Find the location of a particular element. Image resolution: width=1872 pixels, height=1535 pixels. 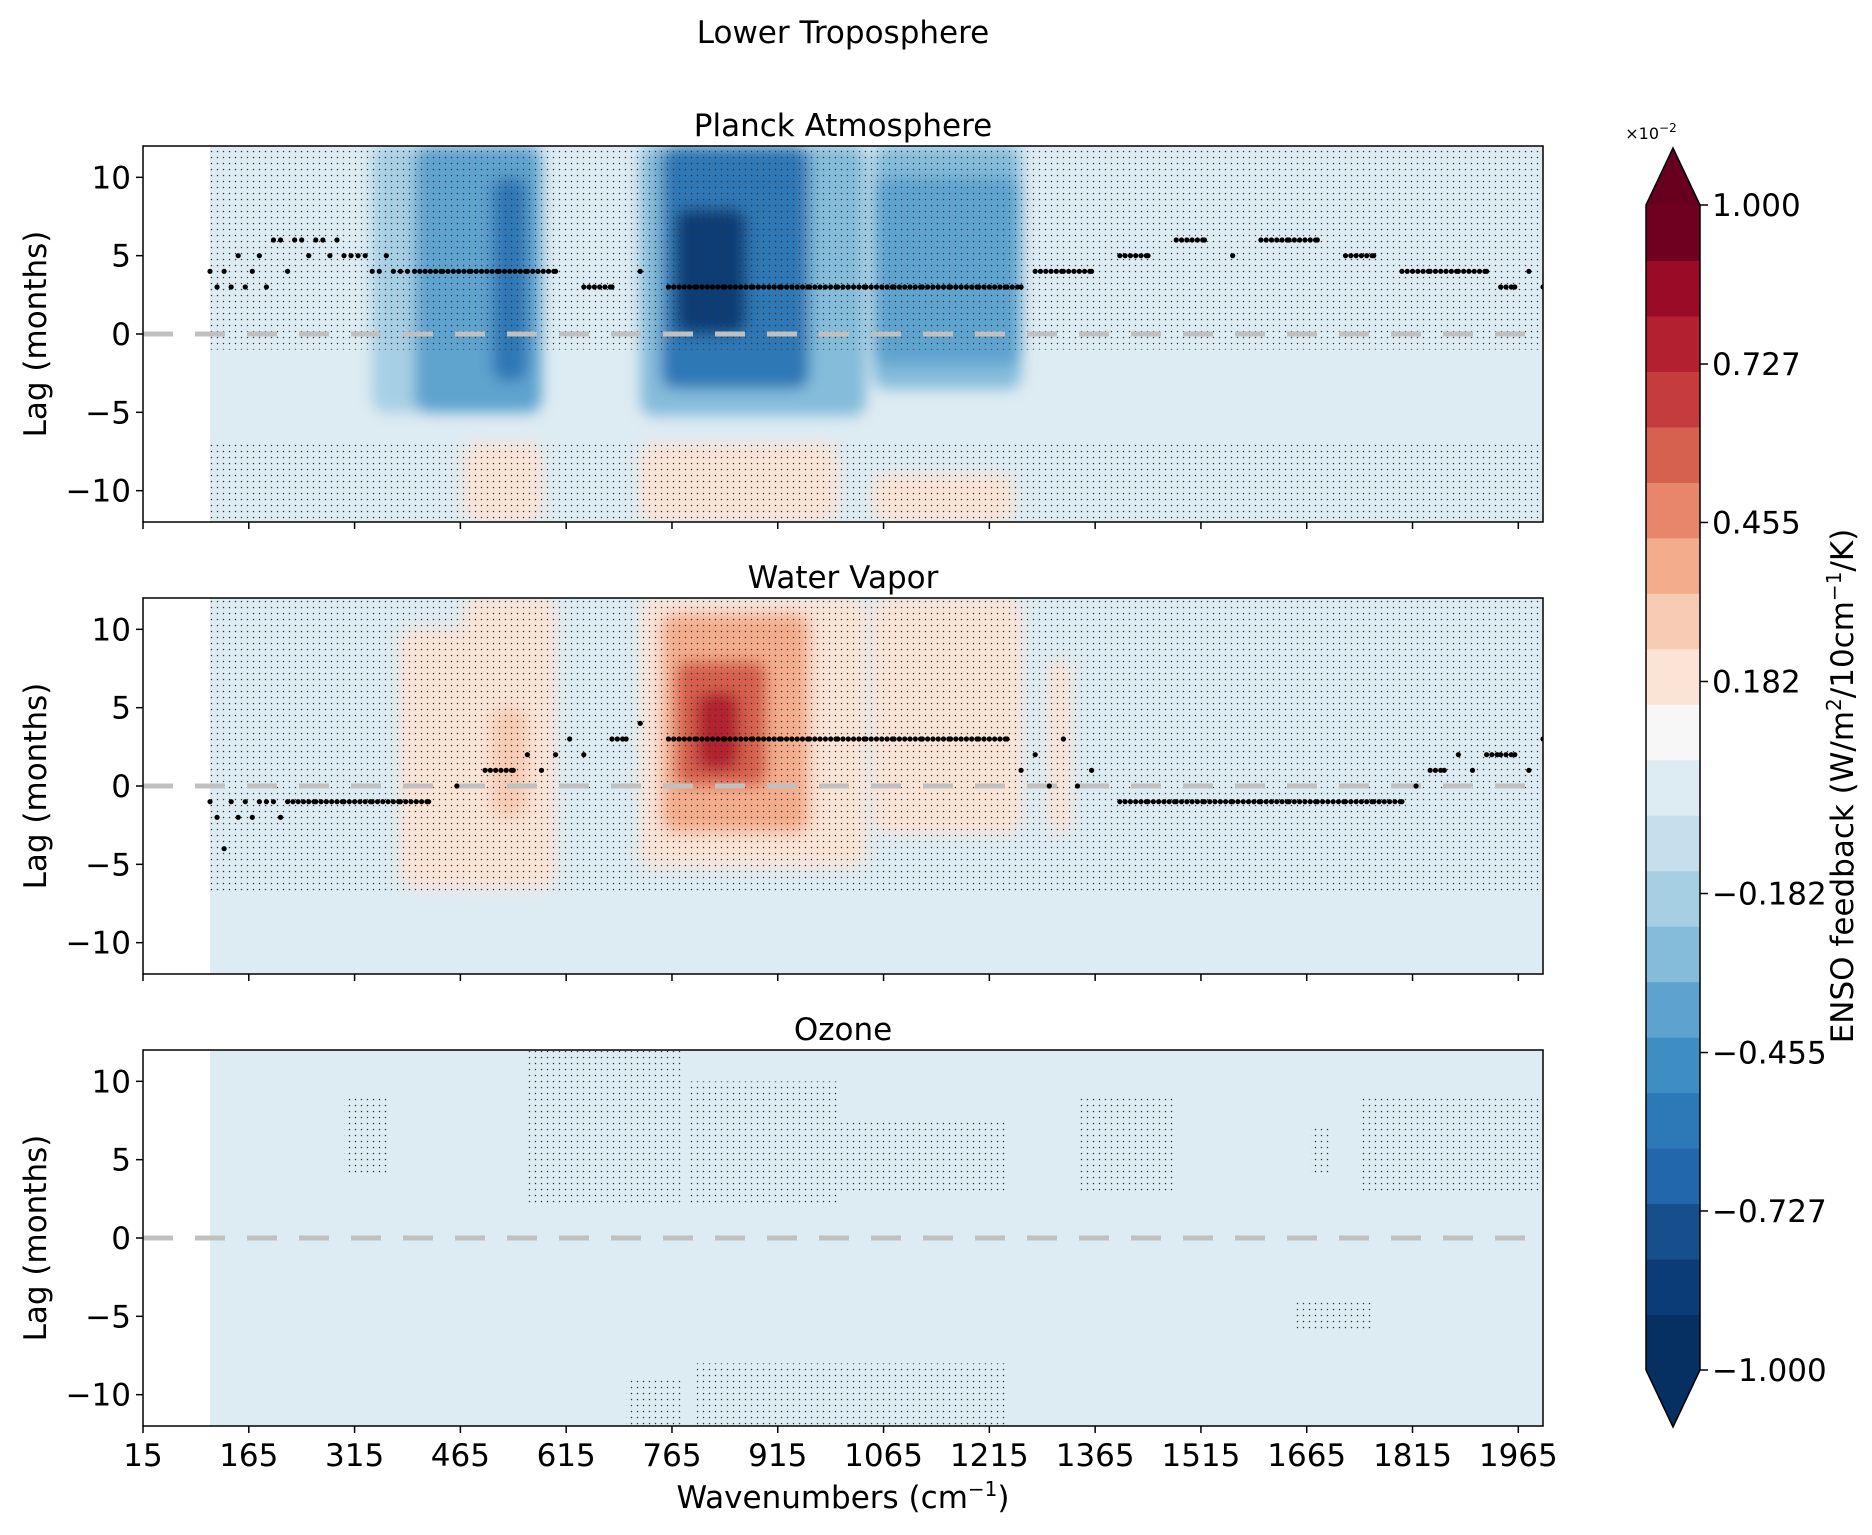

colorbar-label-end: /K) is located at coordinates (1843, 550).